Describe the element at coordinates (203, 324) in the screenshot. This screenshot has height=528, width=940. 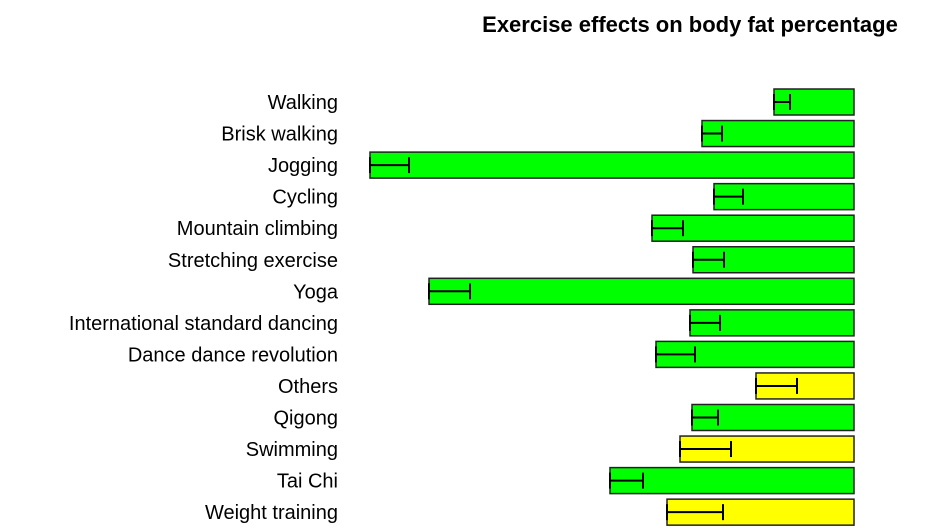
I see `category-label: International standard dancing` at that location.